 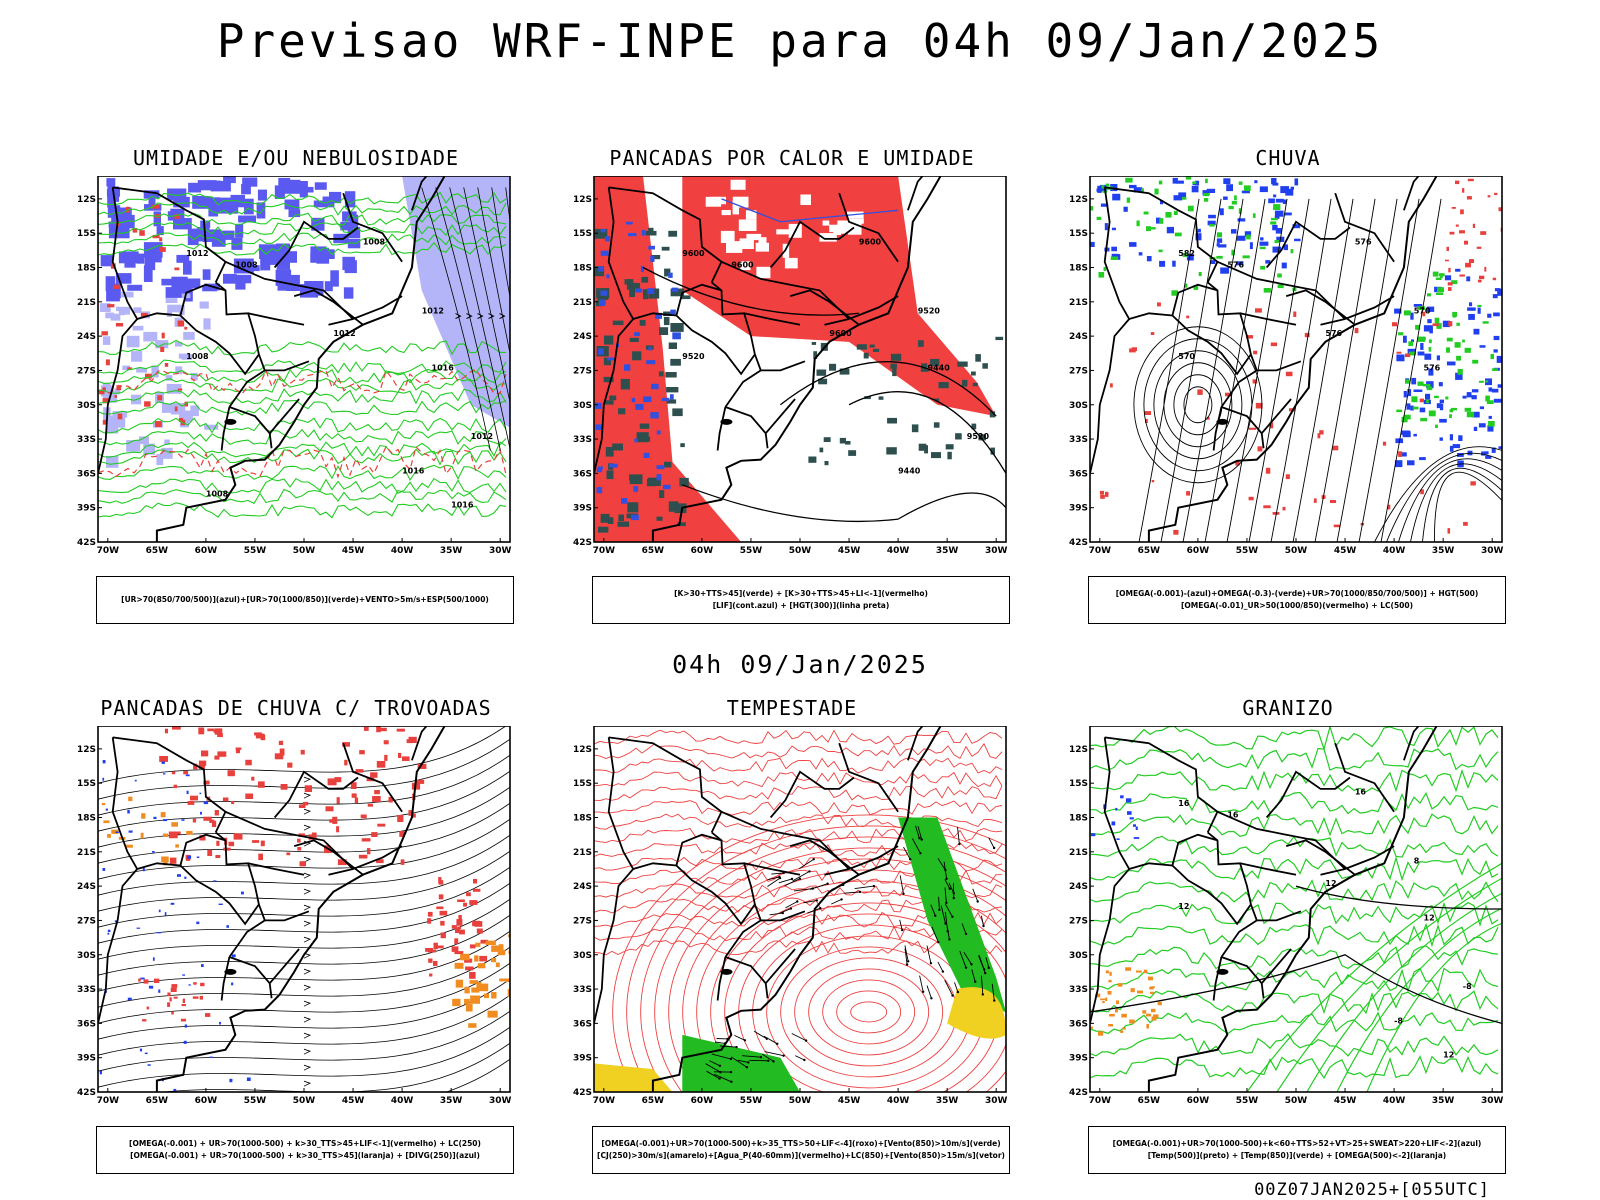 What do you see at coordinates (909, 470) in the screenshot?
I see `contour-label: 9440` at bounding box center [909, 470].